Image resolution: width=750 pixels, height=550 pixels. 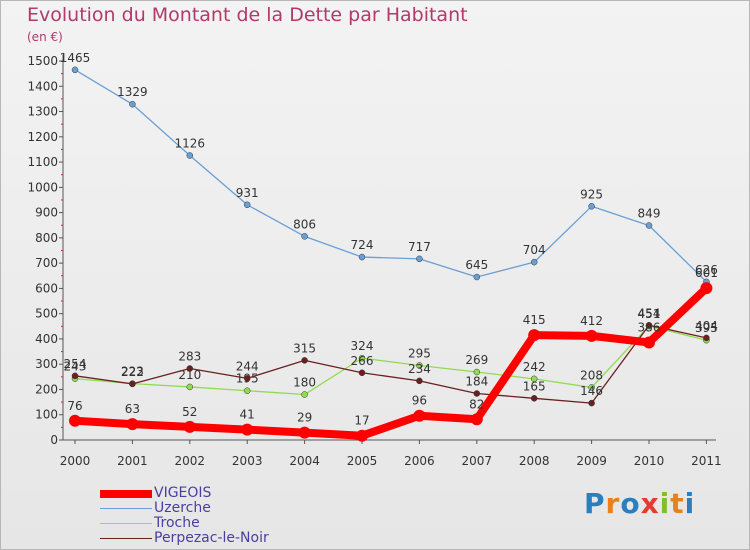 I want to click on data-label: 717, so click(x=419, y=247).